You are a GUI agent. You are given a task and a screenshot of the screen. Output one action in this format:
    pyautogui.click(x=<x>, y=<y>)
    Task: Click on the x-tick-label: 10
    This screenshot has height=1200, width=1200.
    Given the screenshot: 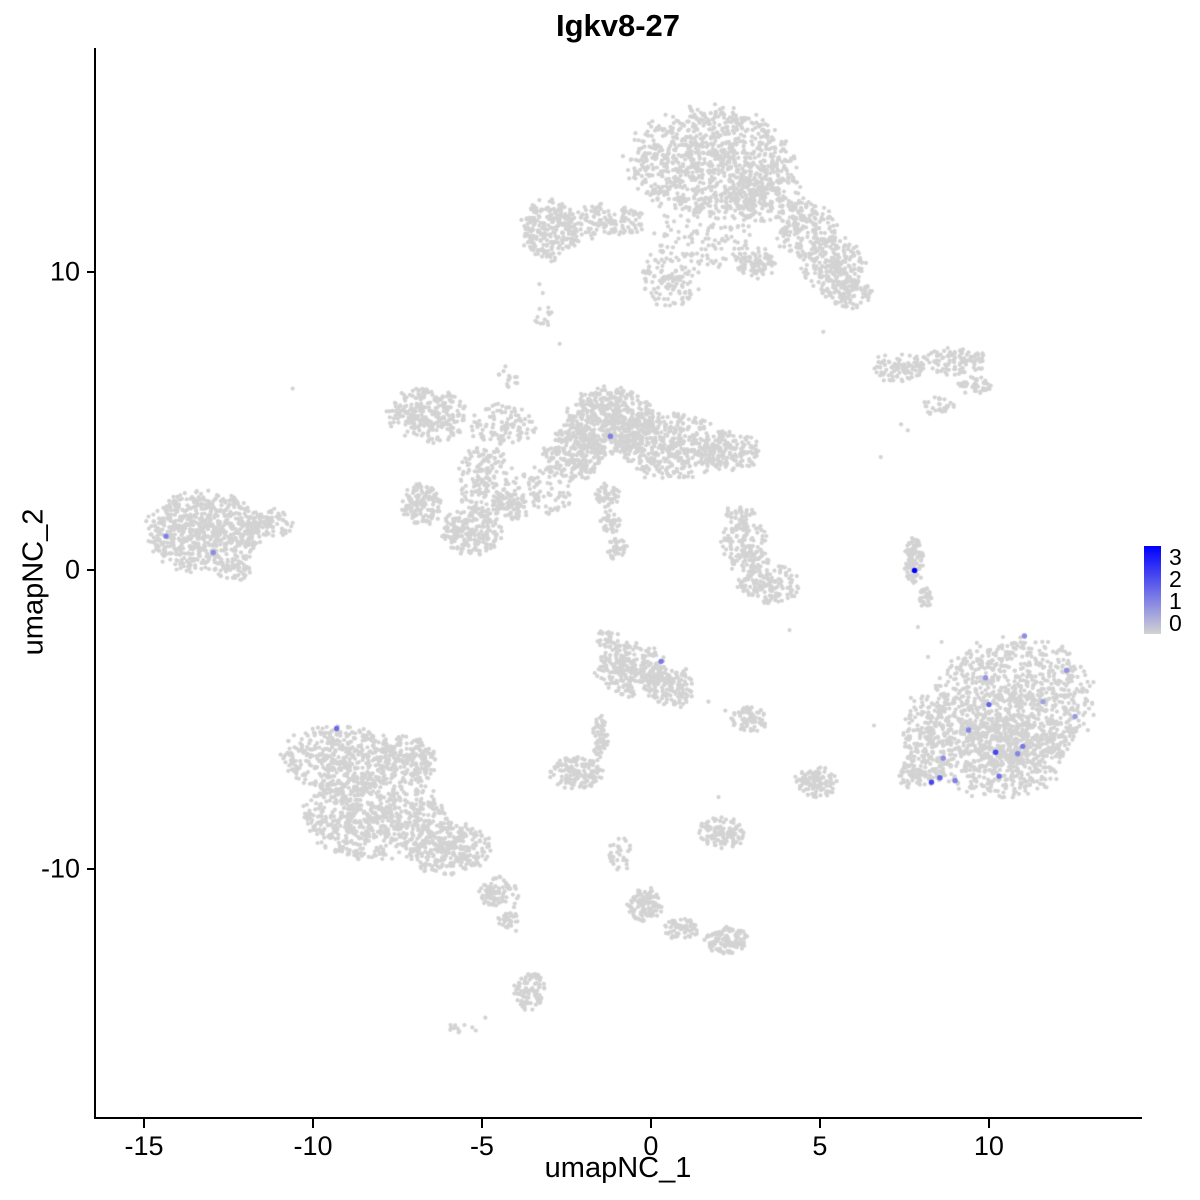 What is the action you would take?
    pyautogui.click(x=988, y=1146)
    